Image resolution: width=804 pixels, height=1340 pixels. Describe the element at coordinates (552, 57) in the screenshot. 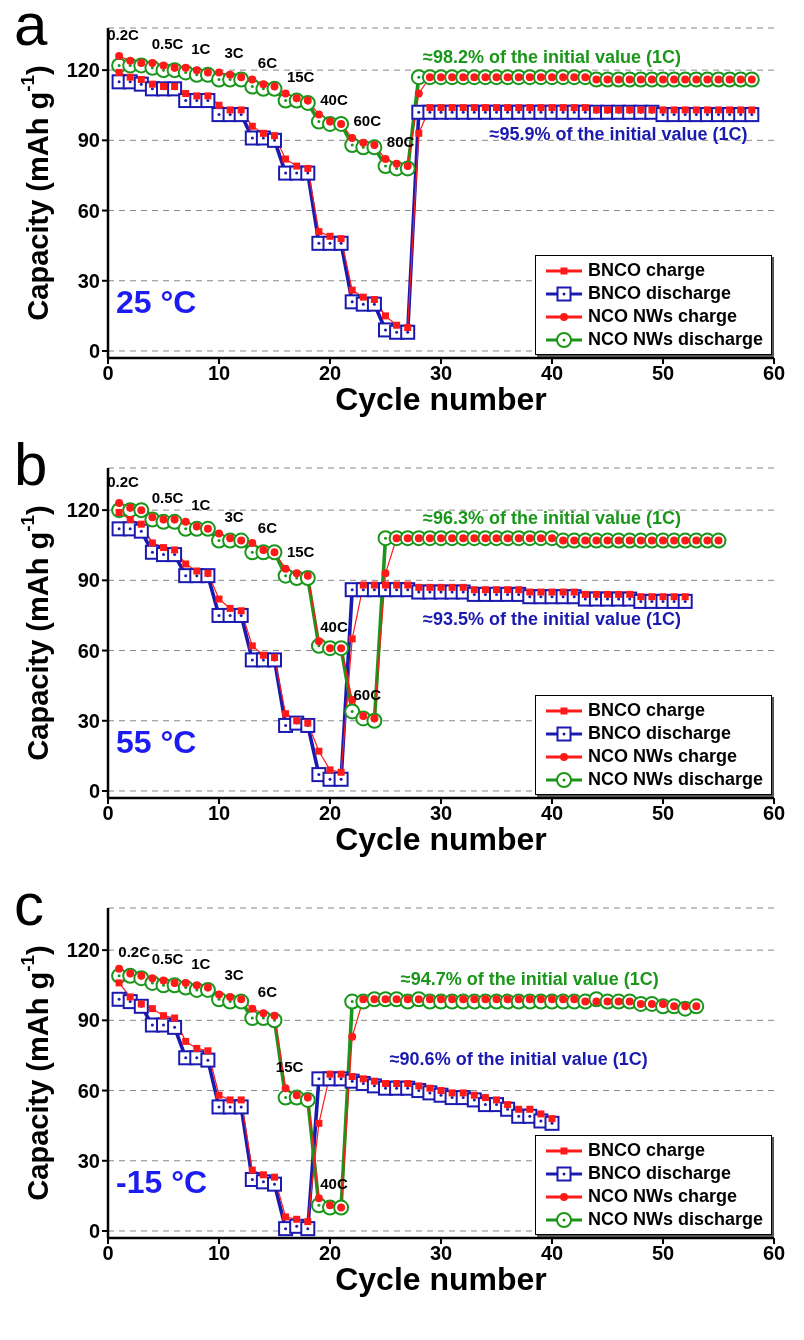

I see `annotation: ≈98.2% of the initial value (1C)` at that location.